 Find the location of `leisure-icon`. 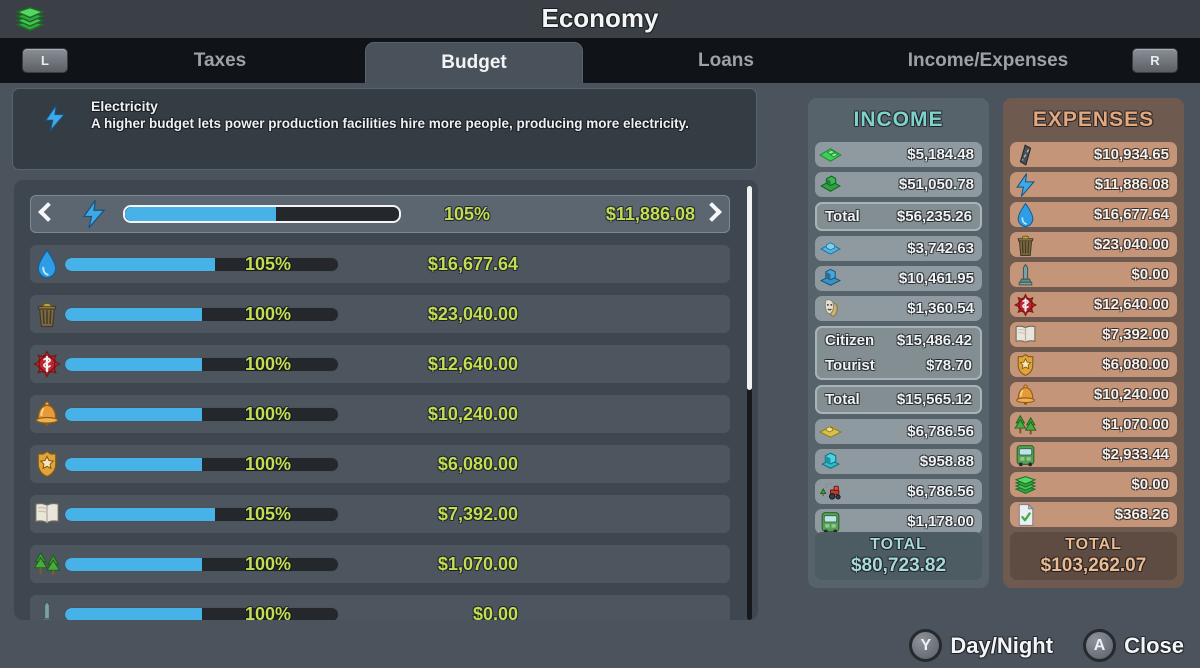

leisure-icon is located at coordinates (830, 308).